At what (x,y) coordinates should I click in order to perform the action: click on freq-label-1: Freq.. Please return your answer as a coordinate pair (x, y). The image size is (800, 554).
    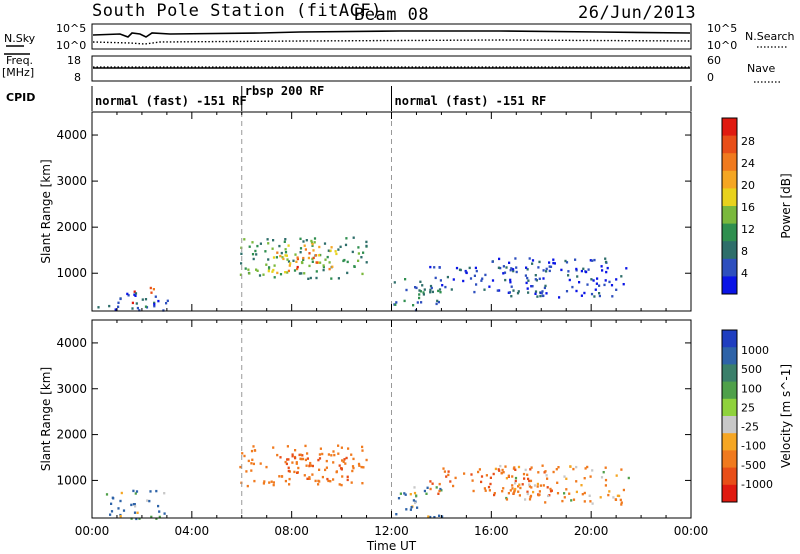
    Looking at the image, I should click on (19, 60).